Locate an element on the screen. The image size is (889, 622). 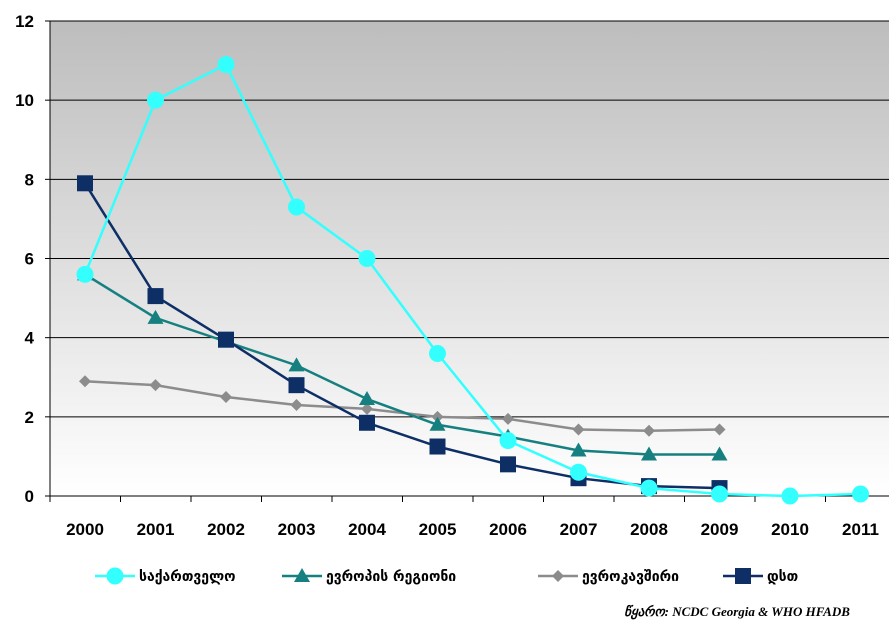
y-tick-label: 4 is located at coordinates (30, 338).